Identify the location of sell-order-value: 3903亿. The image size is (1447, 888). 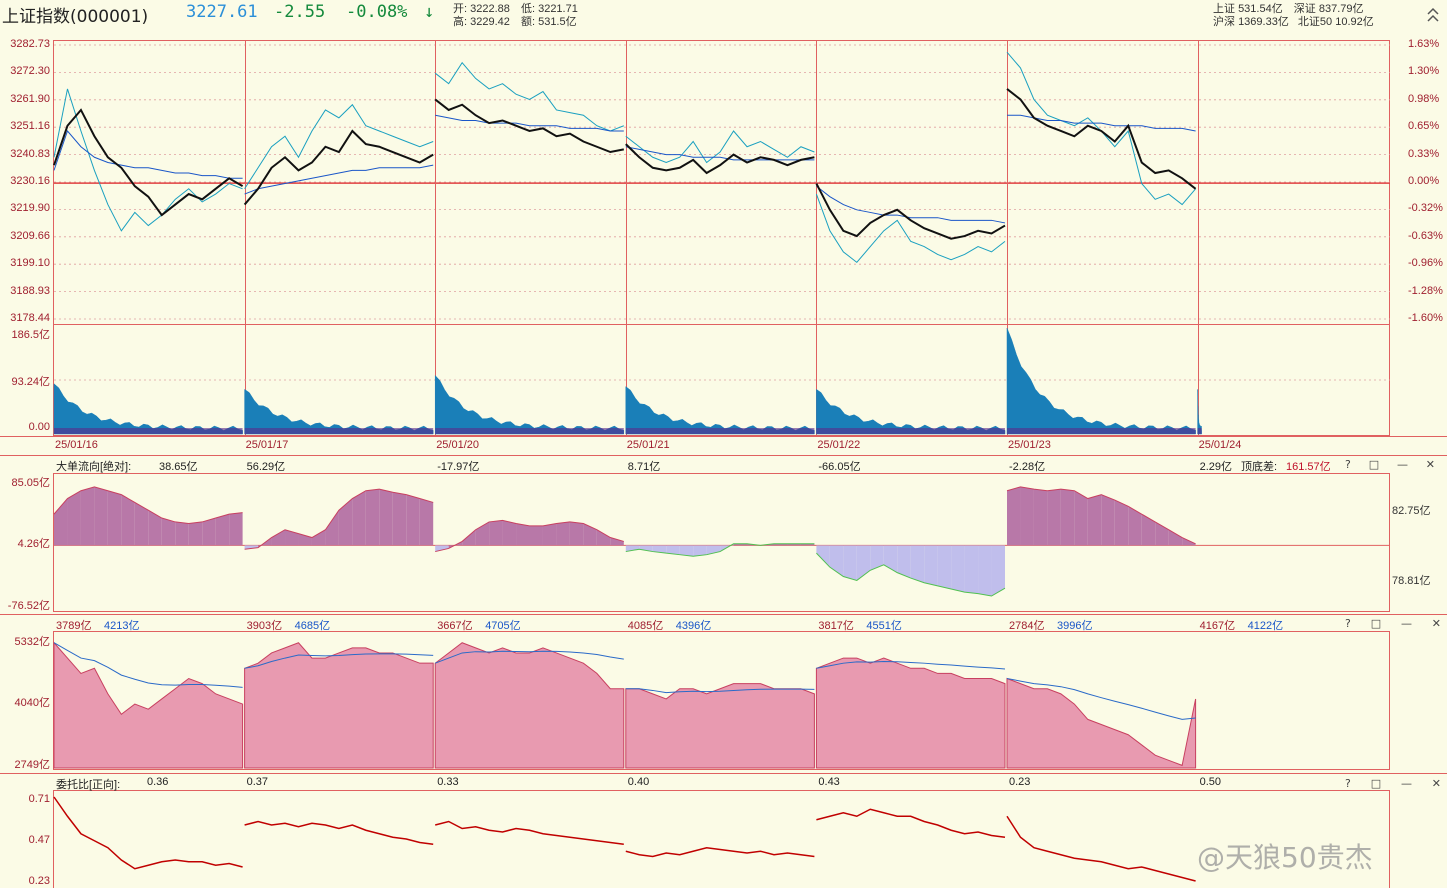
(264, 626).